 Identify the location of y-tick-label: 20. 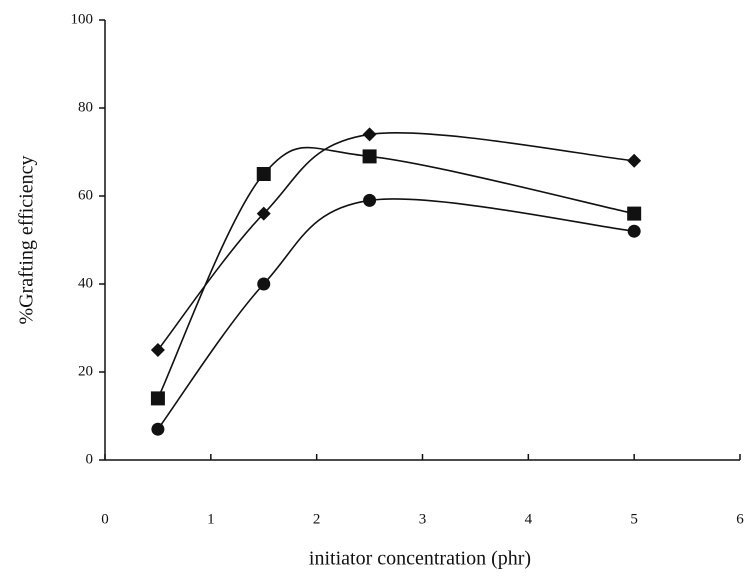
(85, 371).